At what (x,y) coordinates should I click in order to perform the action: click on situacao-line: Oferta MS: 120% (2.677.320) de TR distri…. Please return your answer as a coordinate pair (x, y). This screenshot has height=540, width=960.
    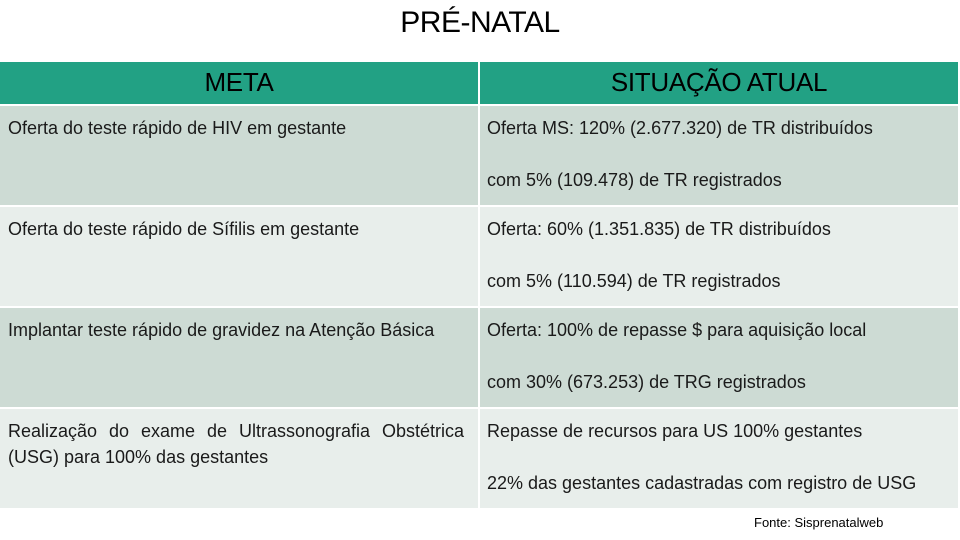
    Looking at the image, I should click on (680, 128).